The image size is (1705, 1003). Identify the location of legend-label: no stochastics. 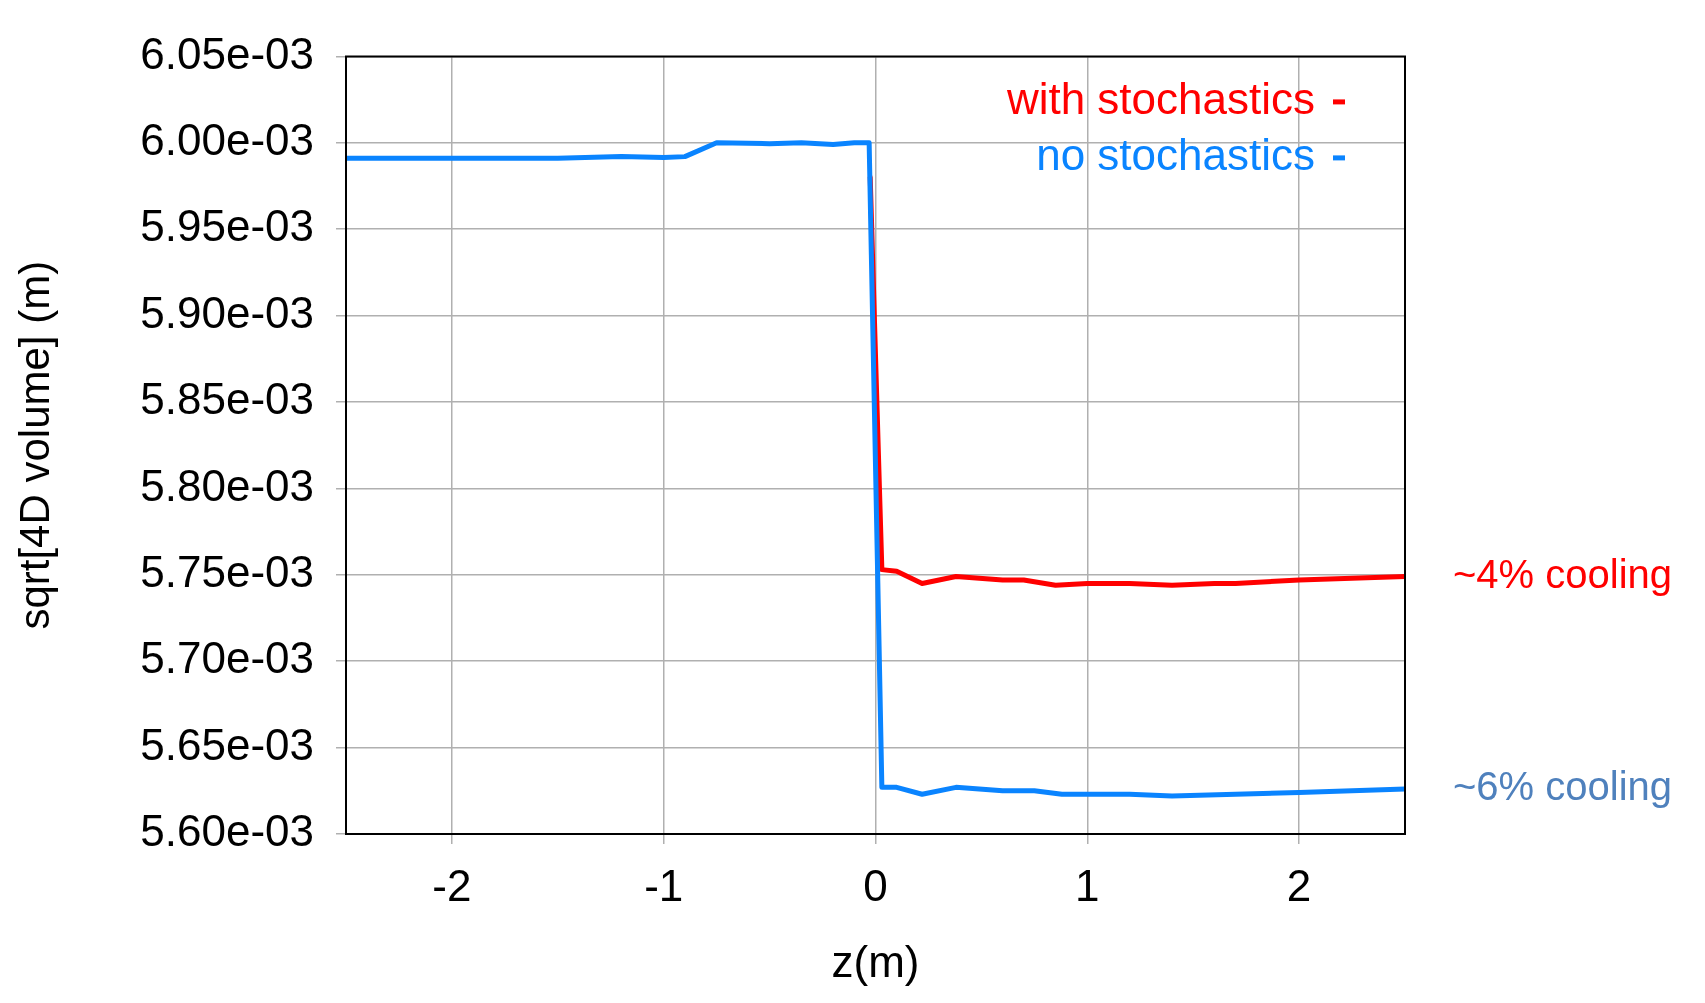
(1175, 154).